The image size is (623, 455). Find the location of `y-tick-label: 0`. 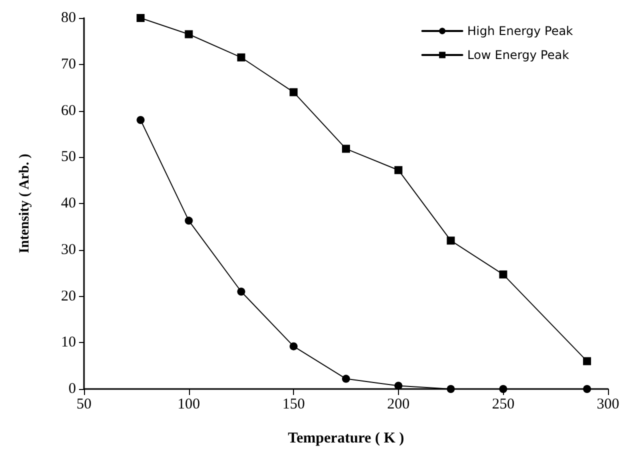

y-tick-label: 0 is located at coordinates (72, 389).